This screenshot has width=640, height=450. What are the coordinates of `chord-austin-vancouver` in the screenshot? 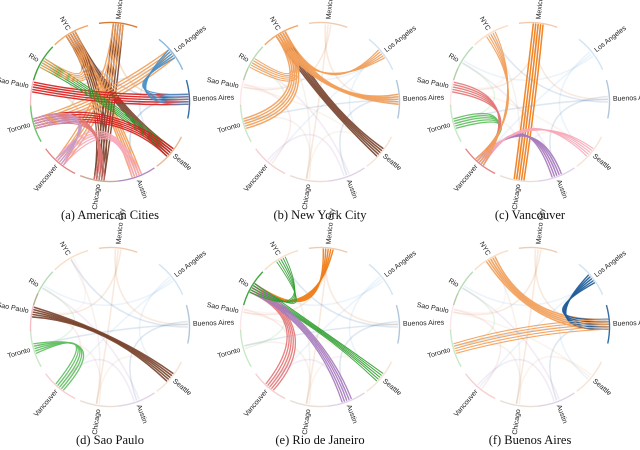 It's located at (98, 158).